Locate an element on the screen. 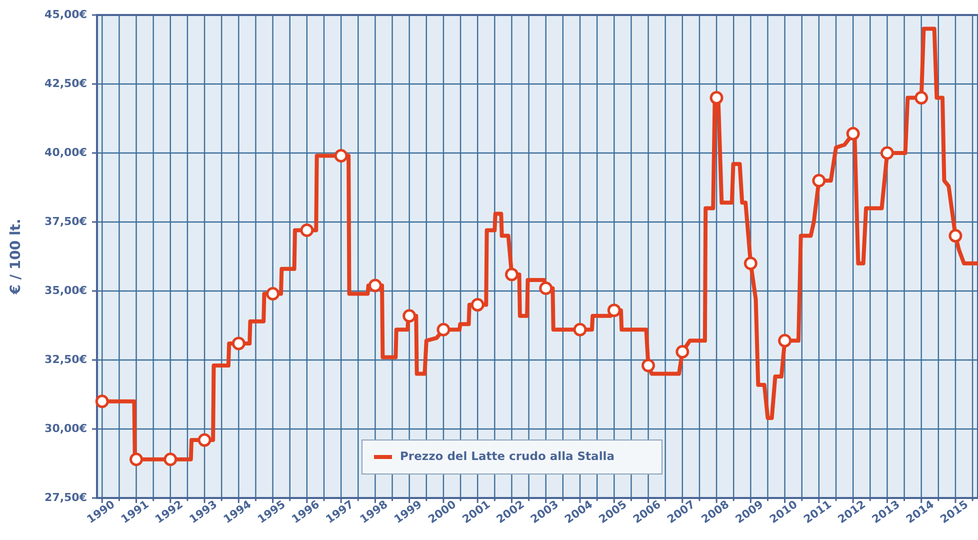 The width and height of the screenshot is (978, 540). y-tick-label: 45,00€ is located at coordinates (65, 15).